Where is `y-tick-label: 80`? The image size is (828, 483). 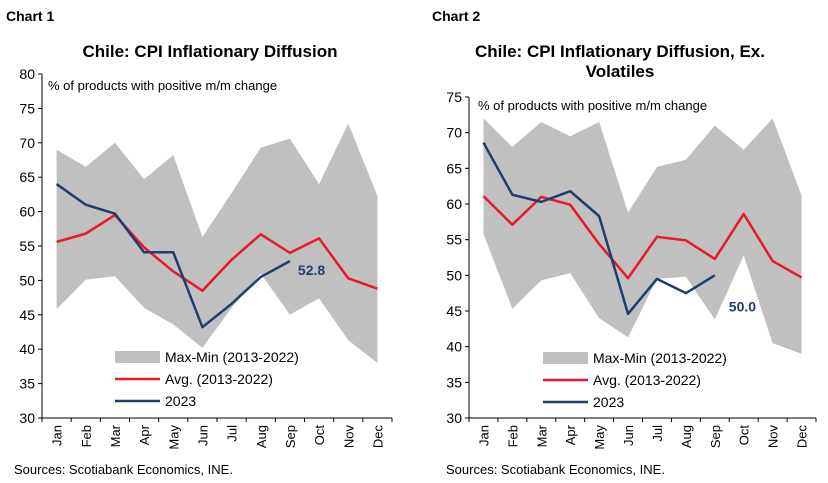
y-tick-label: 80 is located at coordinates (27, 74).